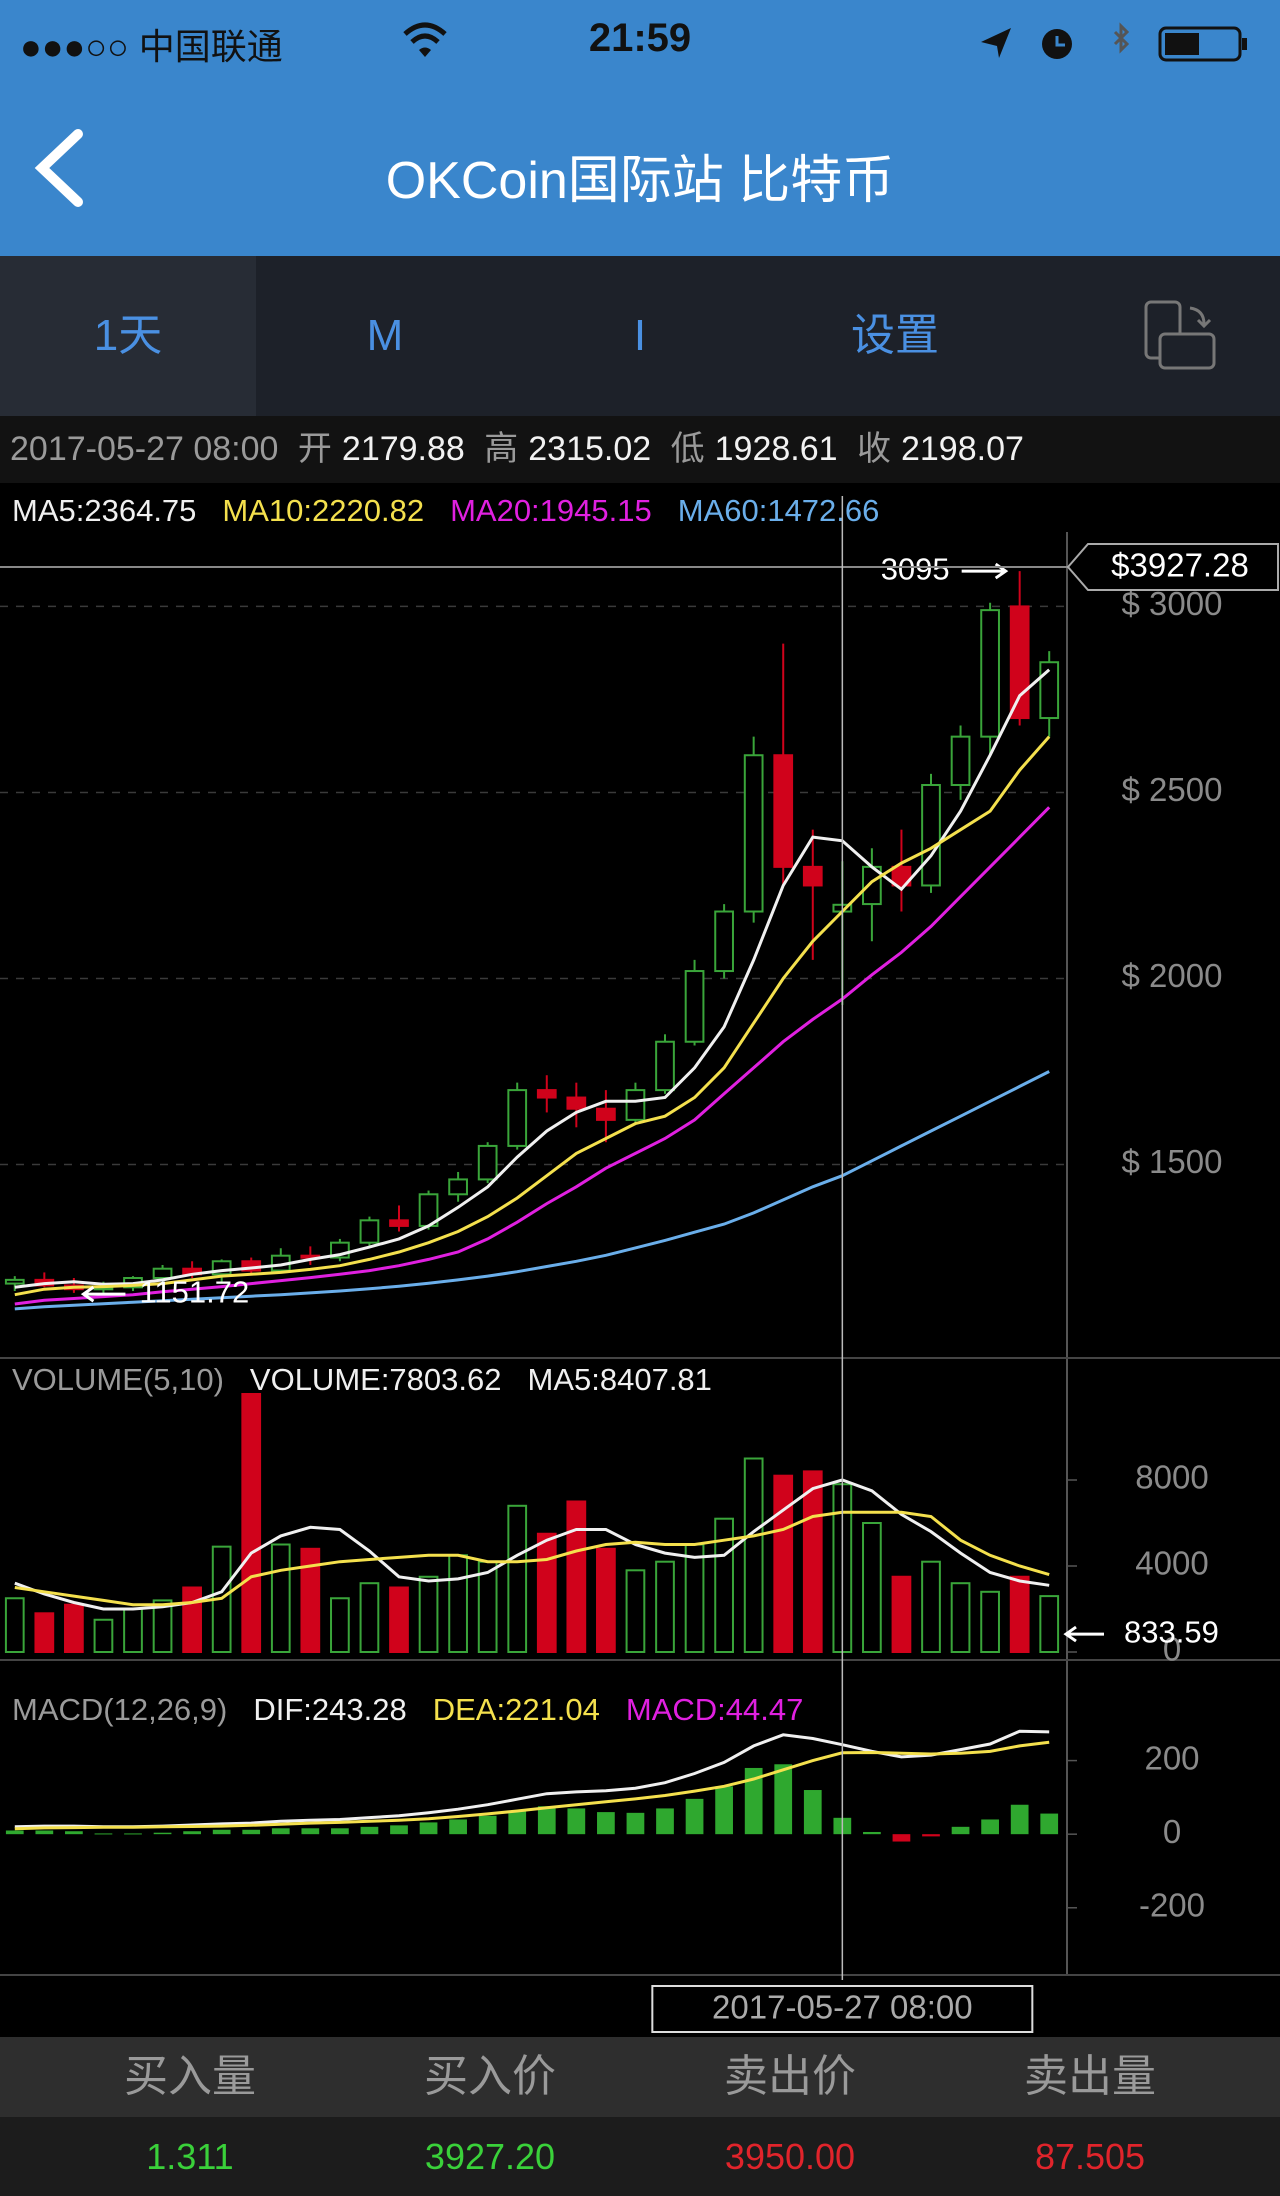 This screenshot has height=2196, width=1280. I want to click on legend-entry: DEA:221.04, so click(516, 1709).